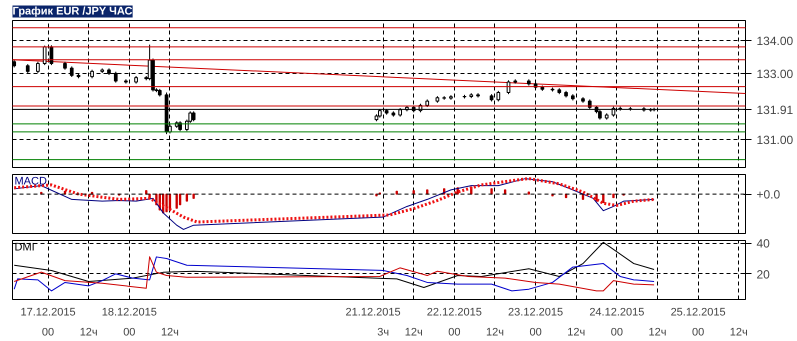  I want to click on y-tick-label: 40, so click(763, 243).